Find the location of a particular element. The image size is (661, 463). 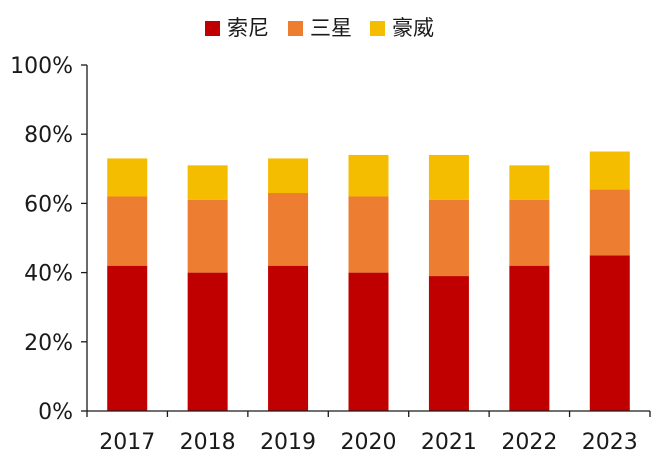

y-axis: 0% 20% 40% 60% 80% 100% is located at coordinates (49, 239).